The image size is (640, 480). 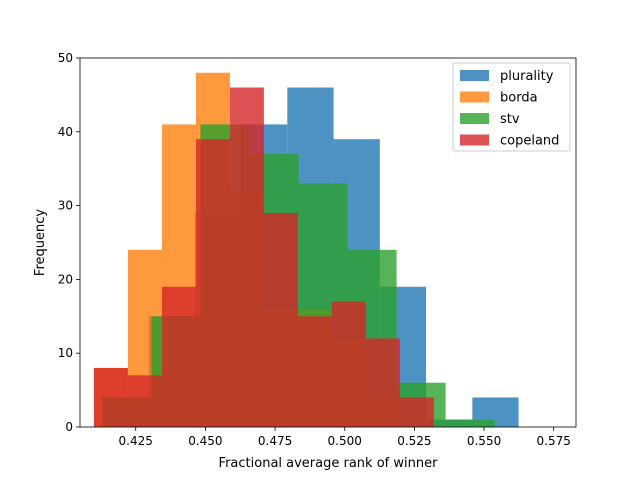 I want to click on legend-label-plurality: plurality, so click(x=527, y=76).